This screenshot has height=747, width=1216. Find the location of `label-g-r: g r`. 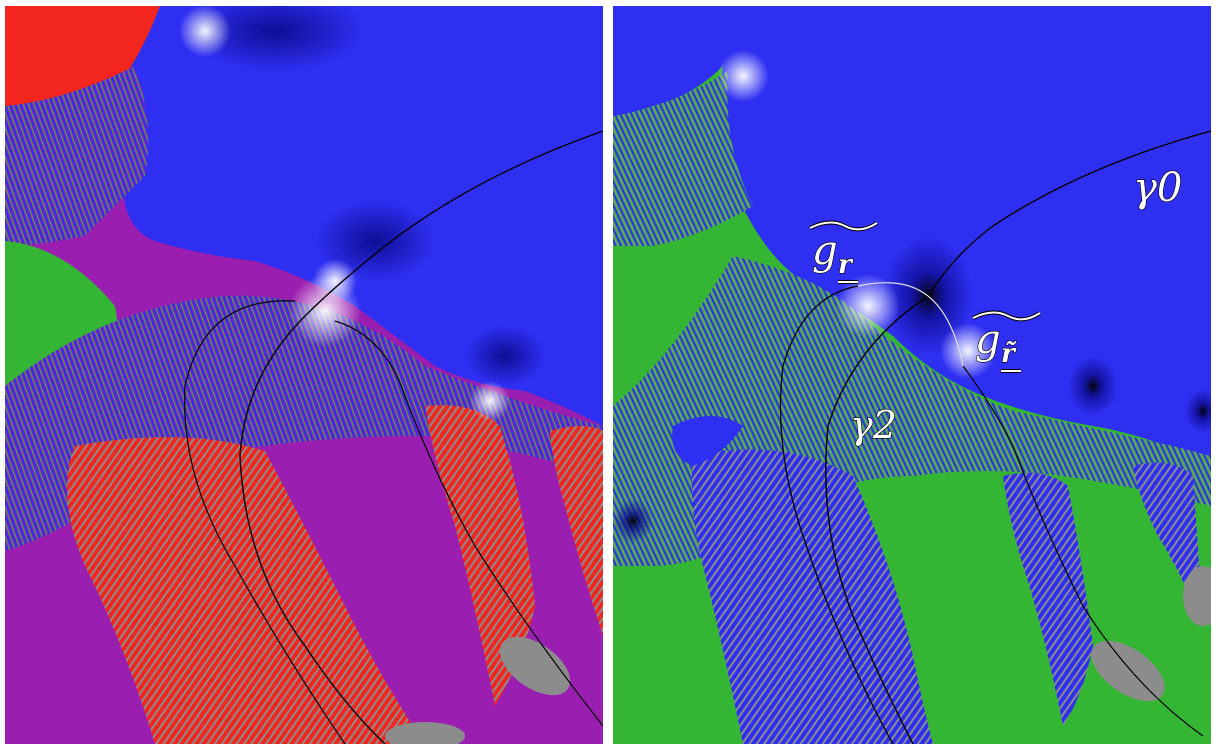

label-g-r: g r is located at coordinates (844, 252).